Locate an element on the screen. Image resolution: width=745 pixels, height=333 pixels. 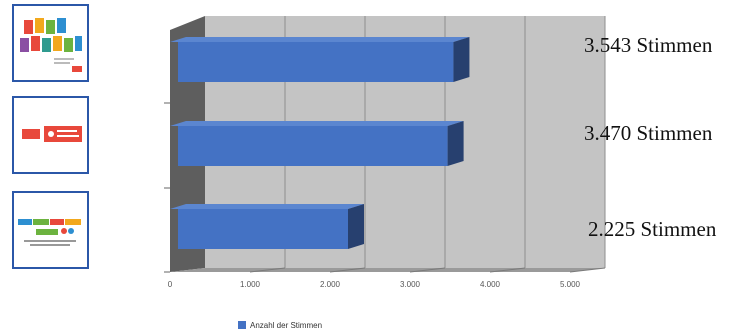
value-label: 3.470 Stimmen is located at coordinates (648, 133).